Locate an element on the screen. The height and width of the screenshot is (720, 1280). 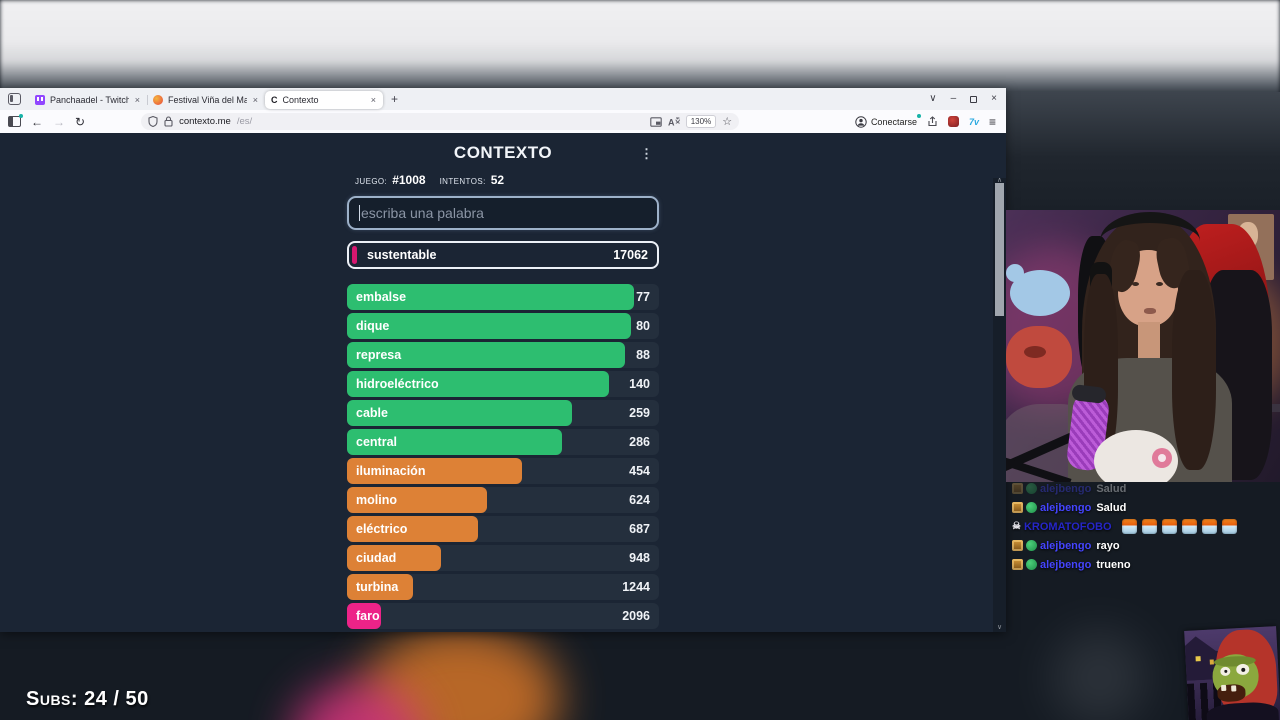
translate-icon: A is located at coordinates (674, 122).